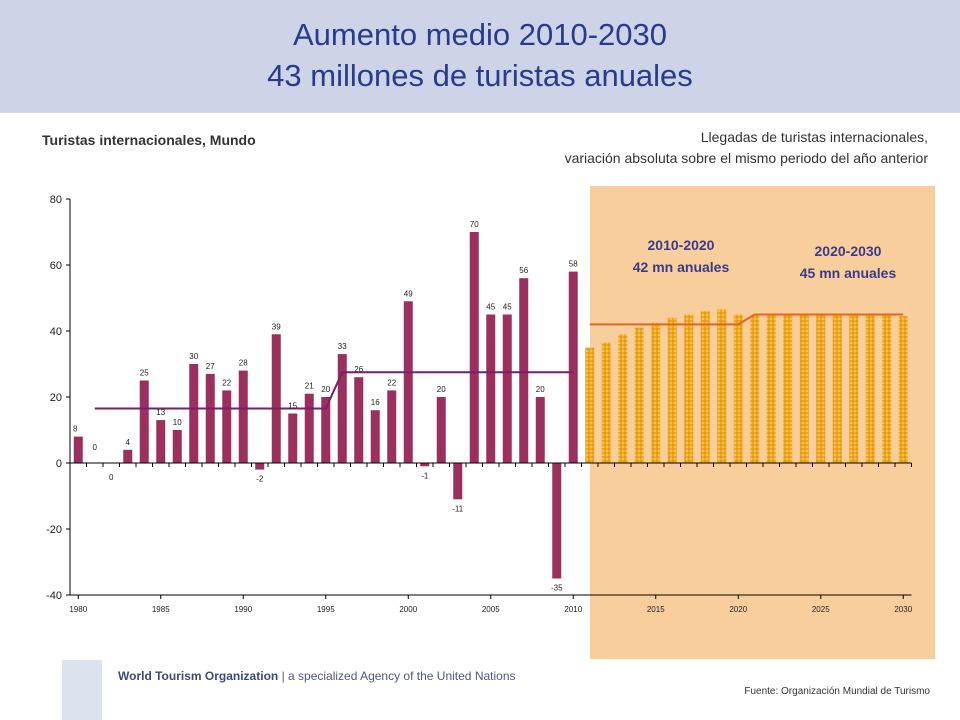  I want to click on bar-1988, so click(210, 418).